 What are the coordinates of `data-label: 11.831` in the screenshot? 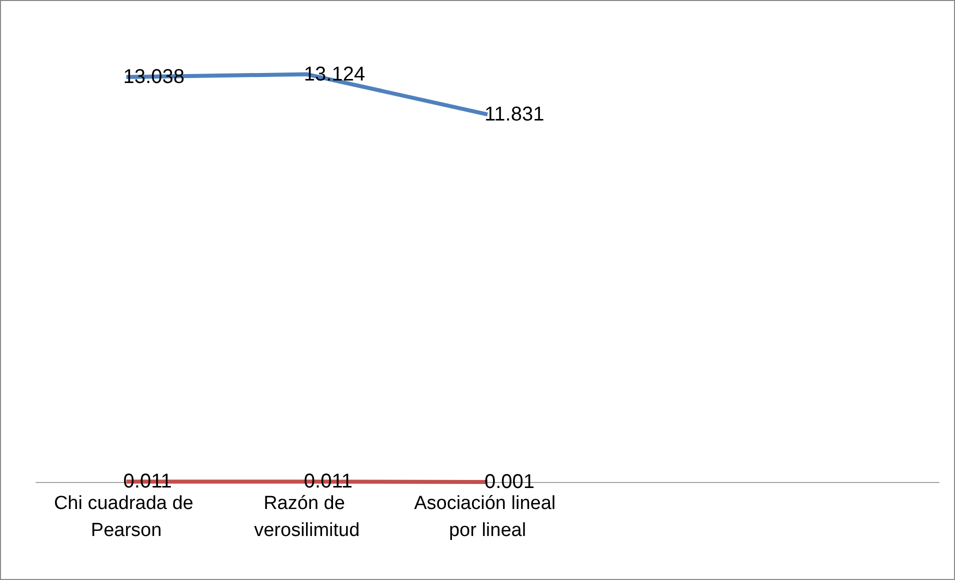 It's located at (514, 114).